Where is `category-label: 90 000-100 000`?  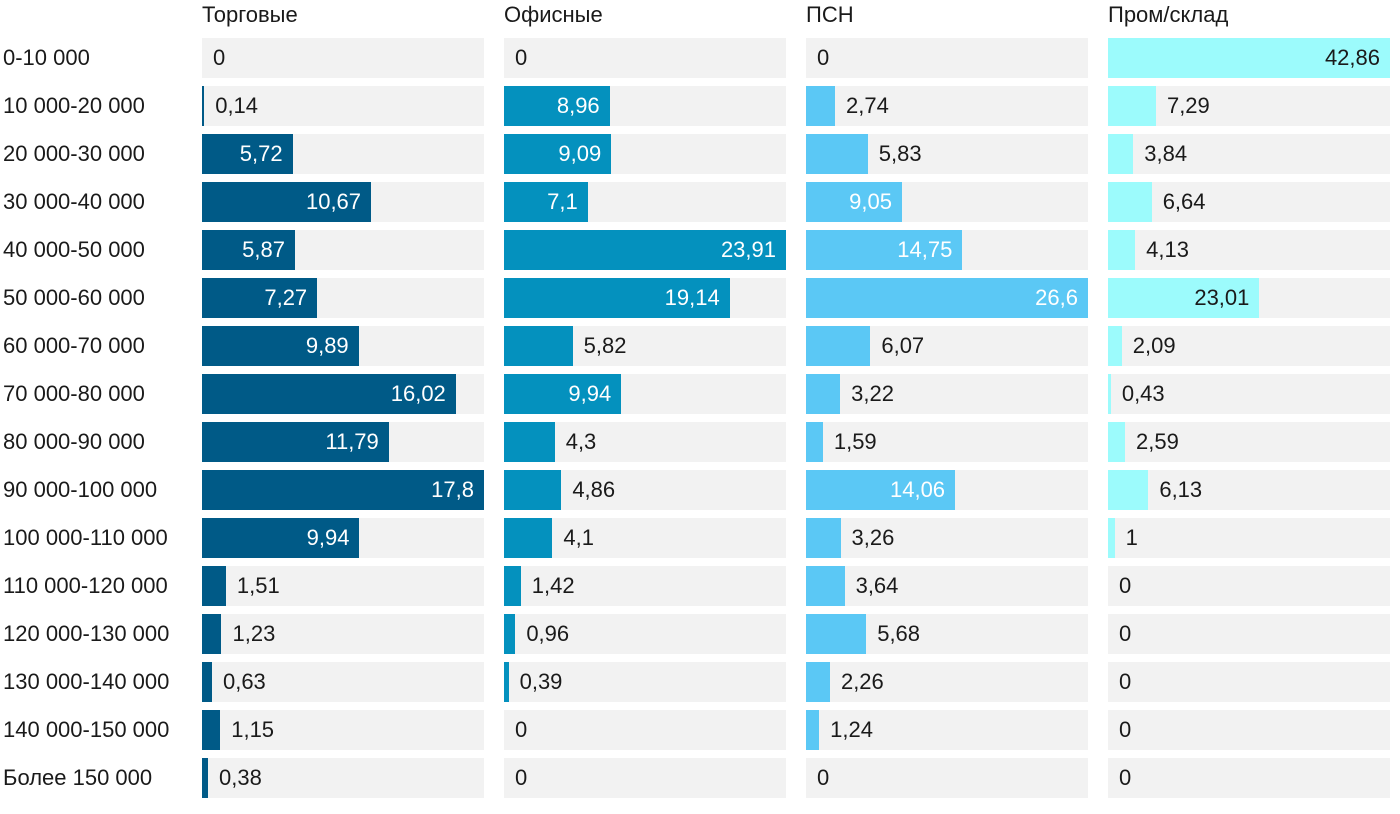 category-label: 90 000-100 000 is located at coordinates (80, 489).